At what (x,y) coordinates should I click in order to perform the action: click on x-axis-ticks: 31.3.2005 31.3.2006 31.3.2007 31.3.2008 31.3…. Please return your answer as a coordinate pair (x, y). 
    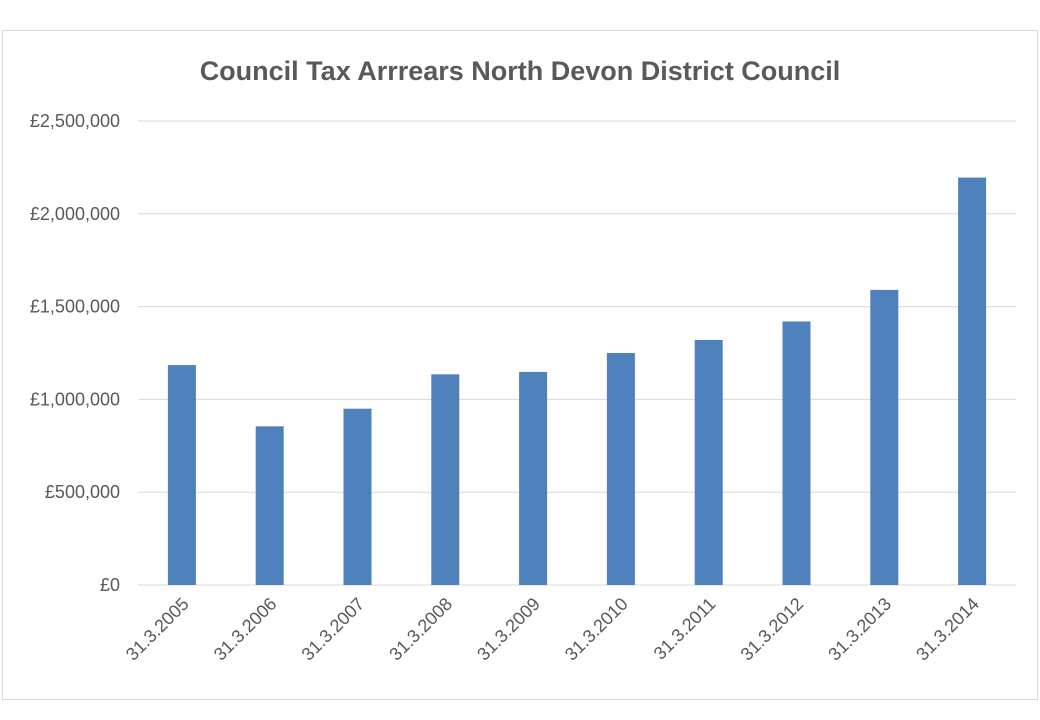
    Looking at the image, I should click on (552, 629).